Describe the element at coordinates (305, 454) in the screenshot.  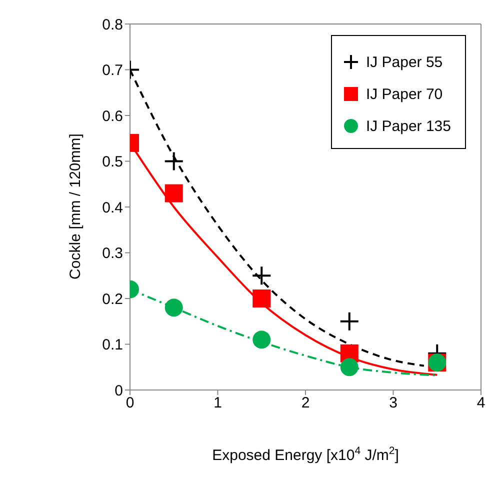
I see `x-axis-title: Exposed Energy [x10$^{4}$ J/m$^{2}$]` at that location.